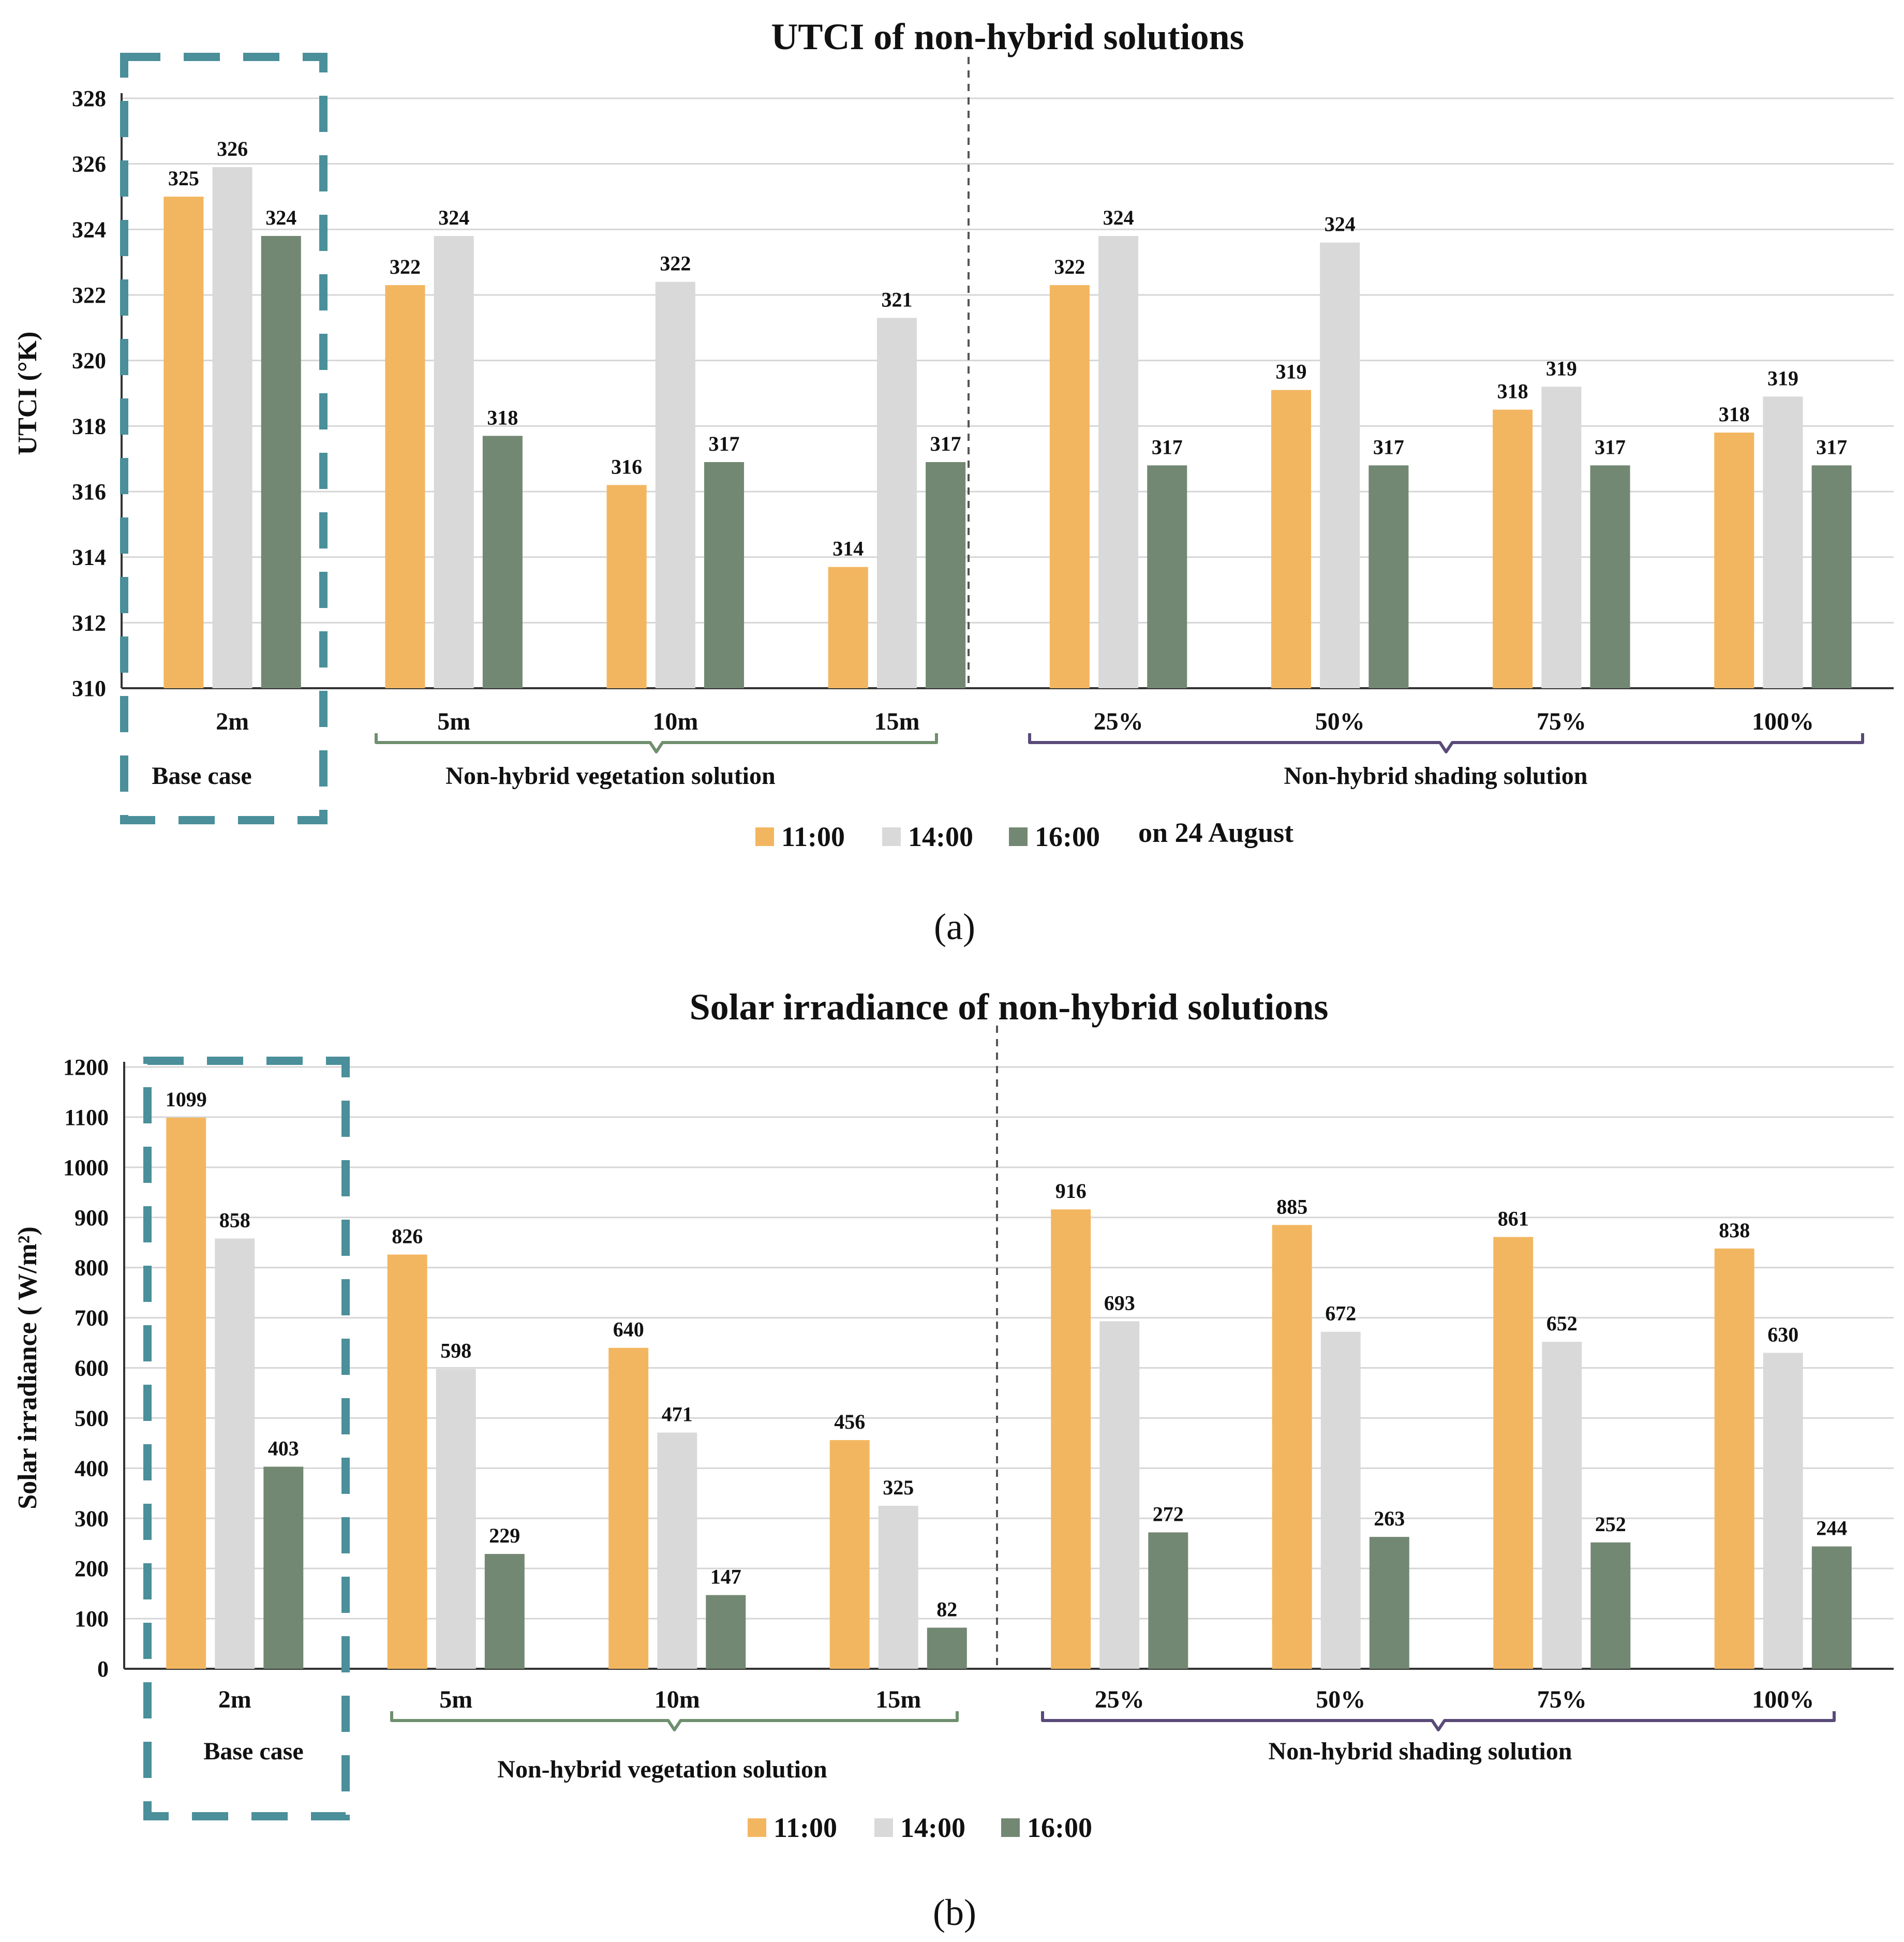  What do you see at coordinates (92, 1619) in the screenshot?
I see `y-tick-label: 100` at bounding box center [92, 1619].